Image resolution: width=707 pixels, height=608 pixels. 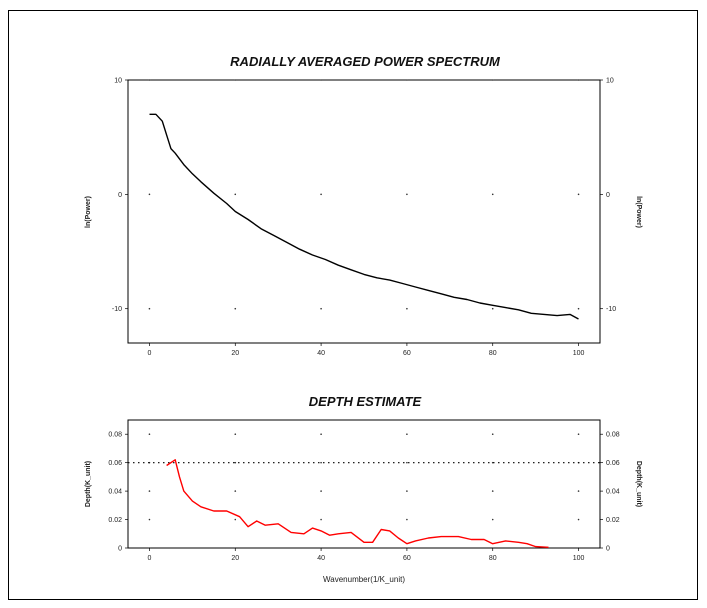 What do you see at coordinates (407, 353) in the screenshot?
I see `power-spectrum-xtick-label: 60` at bounding box center [407, 353].